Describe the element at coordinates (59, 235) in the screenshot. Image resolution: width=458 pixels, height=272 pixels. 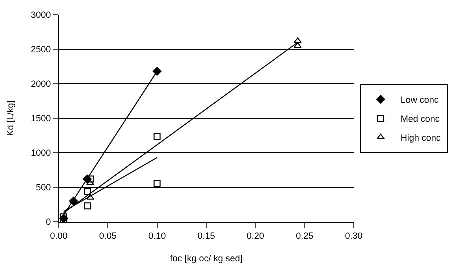
I see `x-tick-label: 0.00` at that location.